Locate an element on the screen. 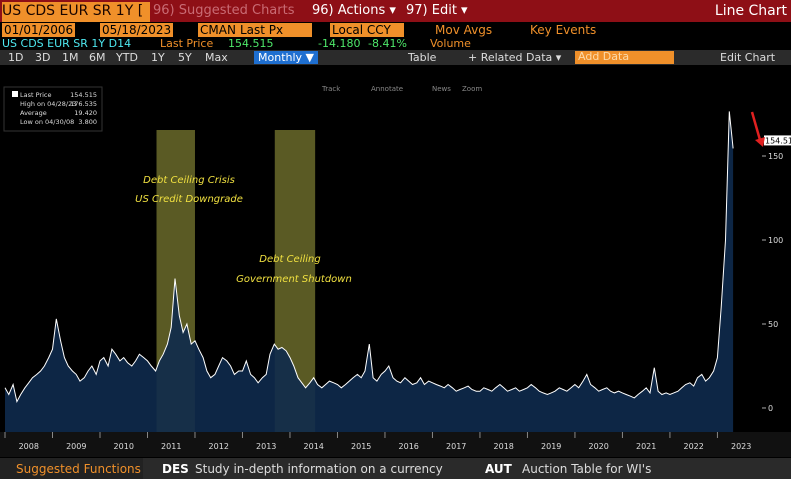 The image size is (791, 479). y-tick-label: 100 is located at coordinates (775, 240).